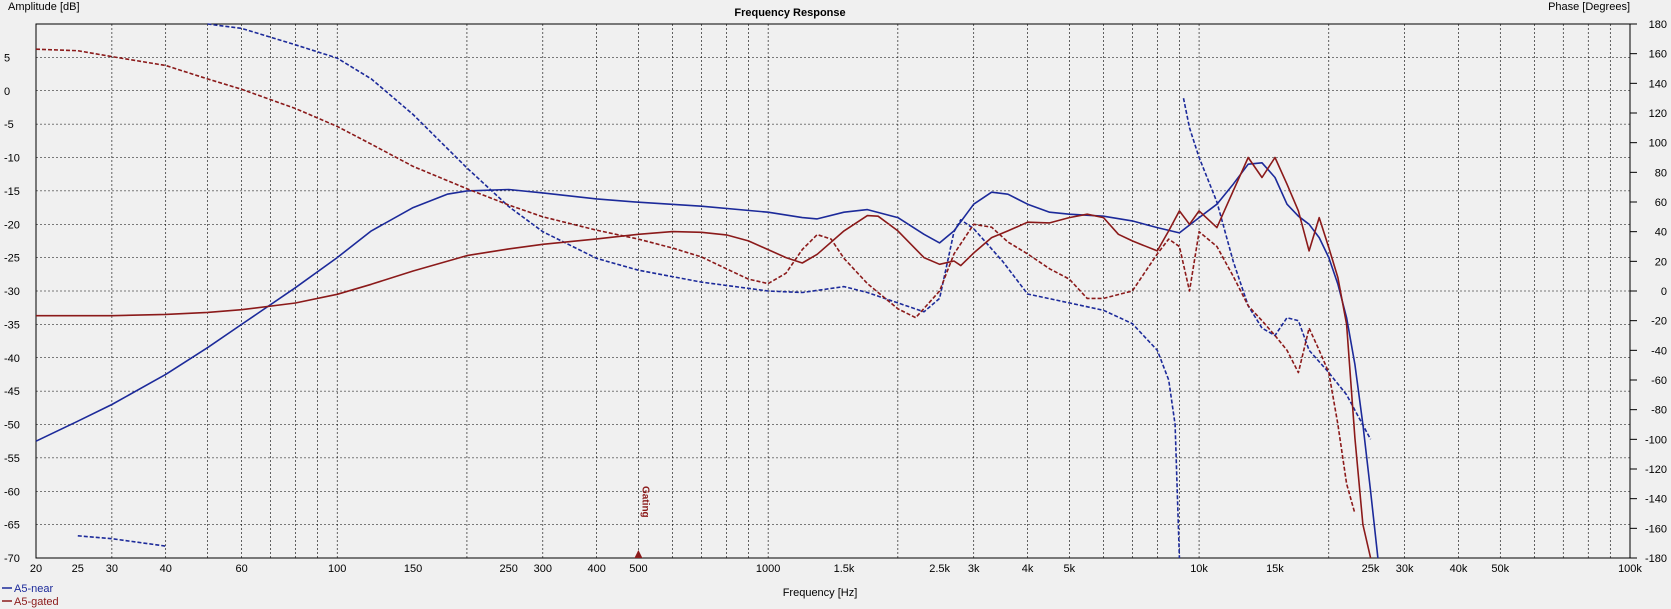  I want to click on x-tick-label: 25k, so click(1371, 569).